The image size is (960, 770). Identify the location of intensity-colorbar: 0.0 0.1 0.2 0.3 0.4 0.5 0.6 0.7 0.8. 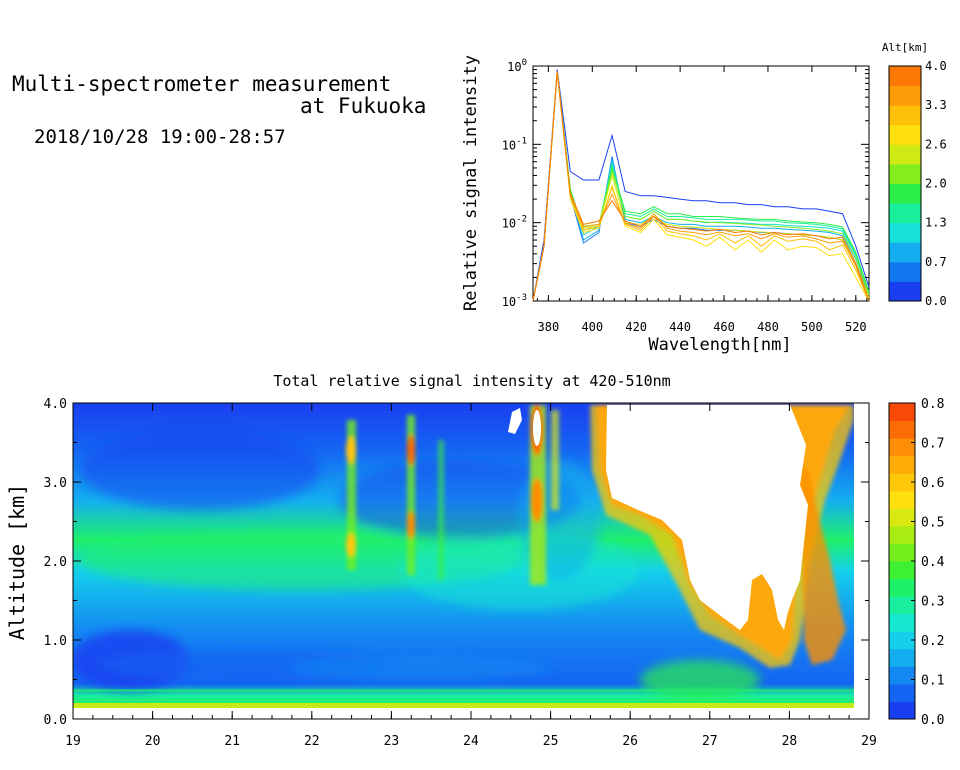
(916, 562).